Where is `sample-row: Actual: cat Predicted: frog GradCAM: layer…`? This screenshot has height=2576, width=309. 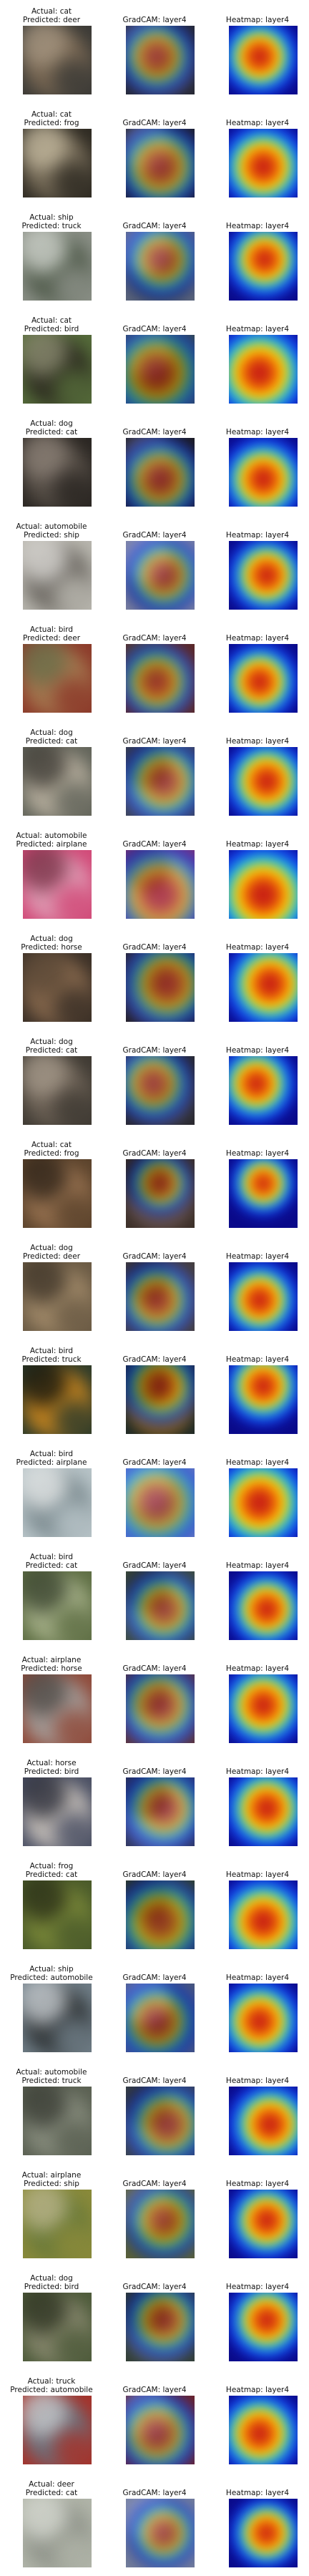
sample-row: Actual: cat Predicted: frog GradCAM: layer… is located at coordinates (154, 1184).